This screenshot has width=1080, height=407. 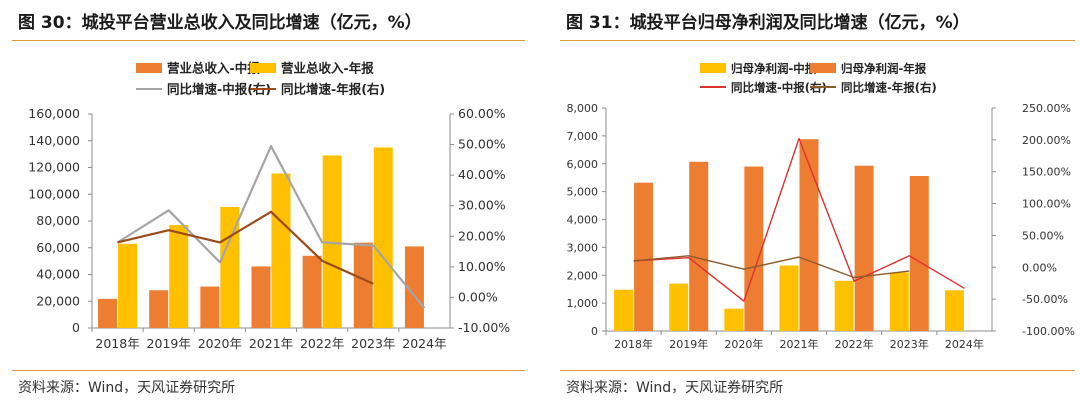 I want to click on y-left-tick-label: 1,000, so click(x=583, y=303).